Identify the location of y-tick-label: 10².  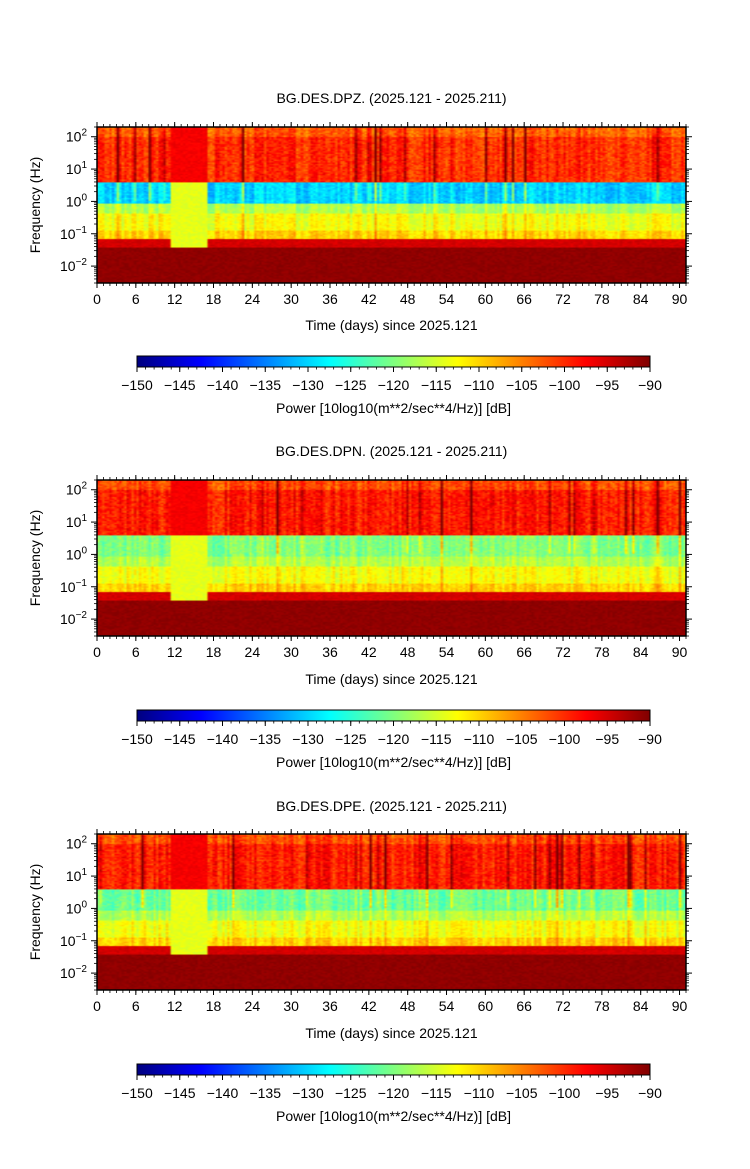
(77, 489).